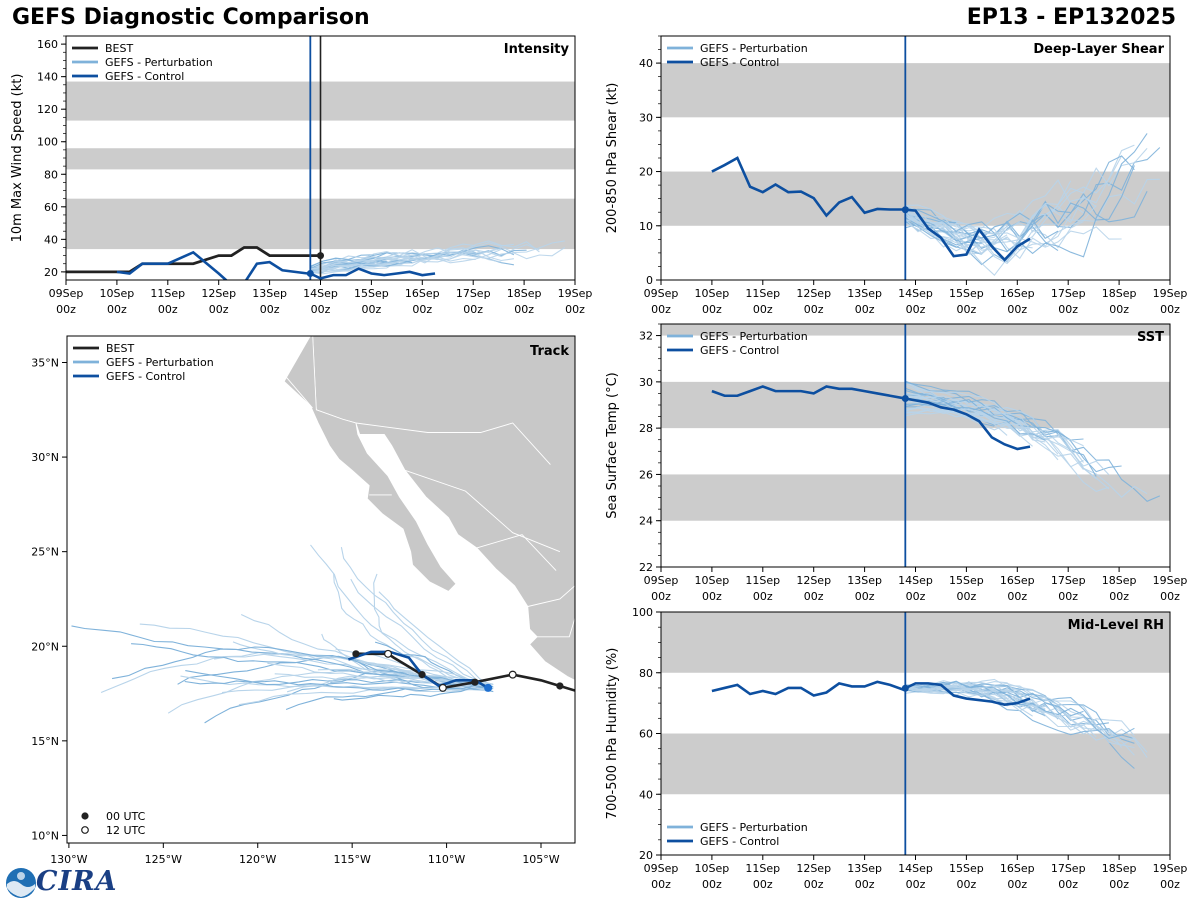 The width and height of the screenshot is (1200, 900). I want to click on sst-ytick-label: 22, so click(646, 567).